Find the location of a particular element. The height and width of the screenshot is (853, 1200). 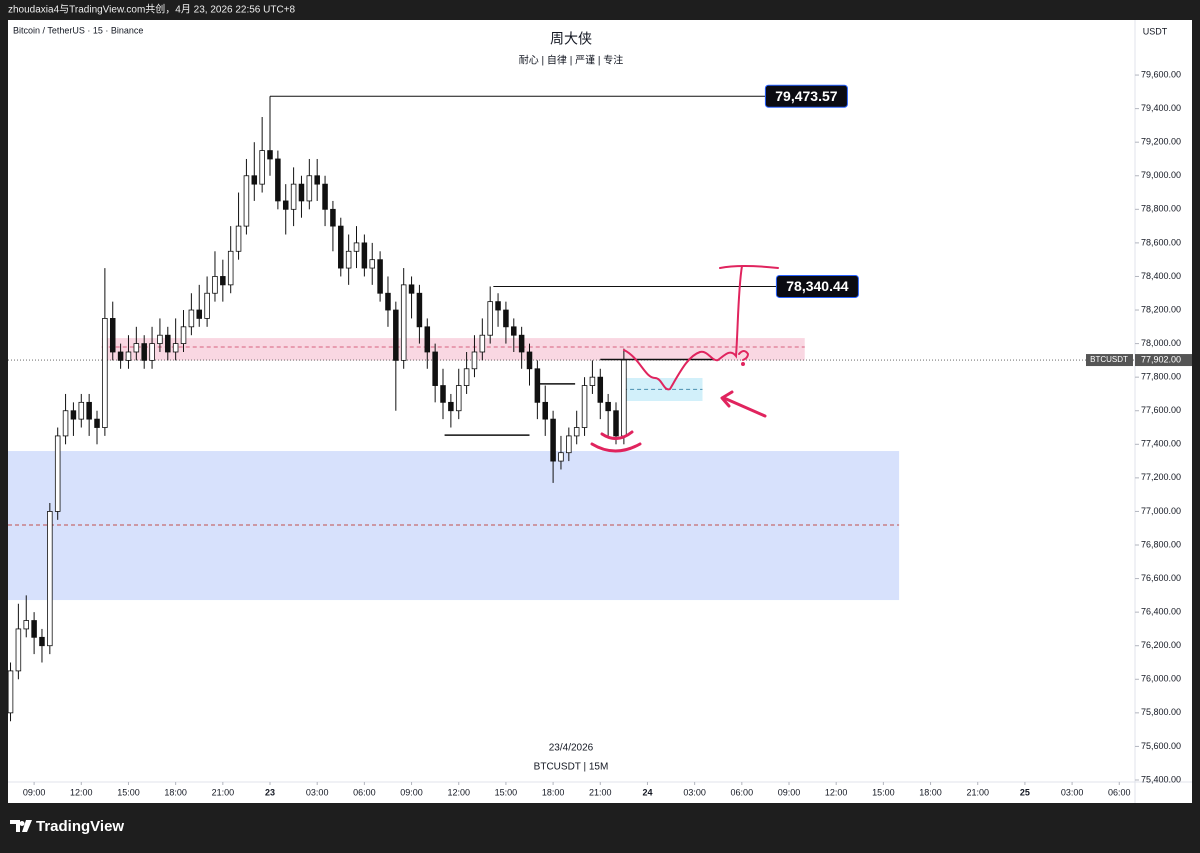

y-tick-label: 79,600.00 is located at coordinates (1161, 74).